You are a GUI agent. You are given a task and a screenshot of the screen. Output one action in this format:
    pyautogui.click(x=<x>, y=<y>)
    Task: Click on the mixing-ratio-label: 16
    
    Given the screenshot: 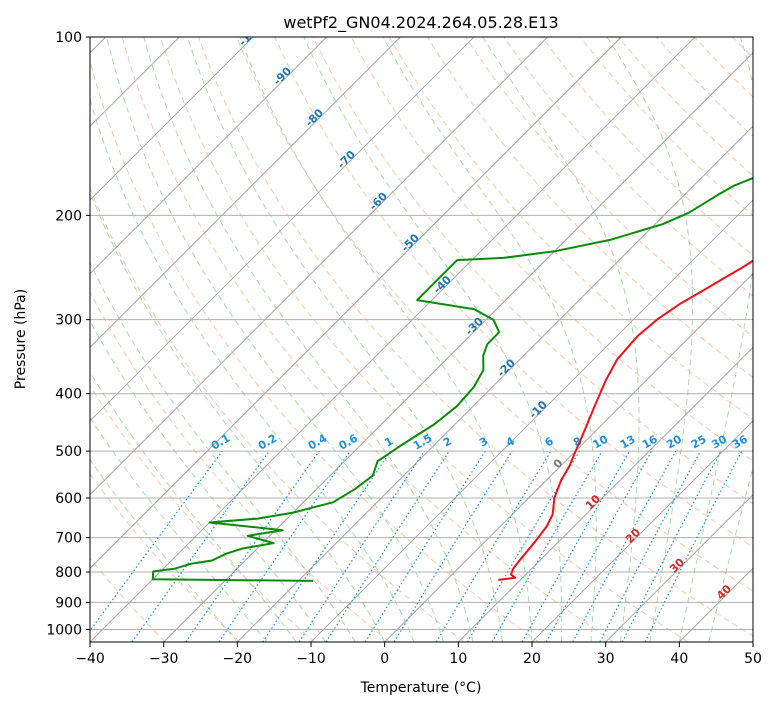 What is the action you would take?
    pyautogui.click(x=650, y=441)
    